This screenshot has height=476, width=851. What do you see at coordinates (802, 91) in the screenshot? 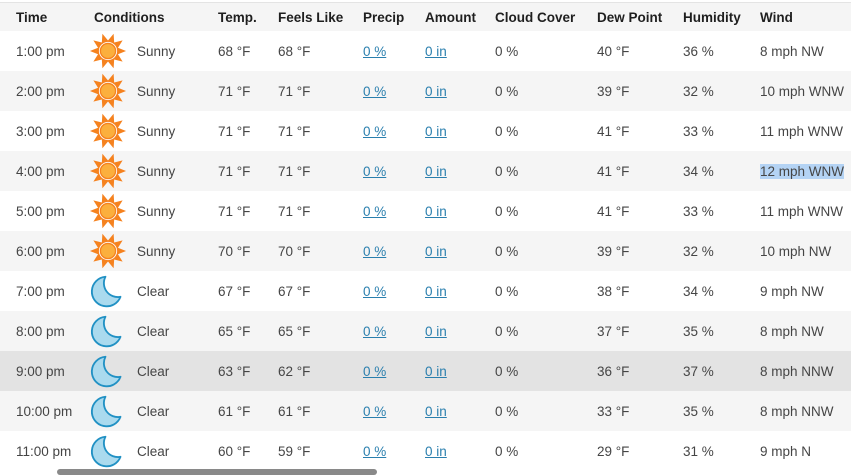
I see `wind-value: 10 mph WNW` at bounding box center [802, 91].